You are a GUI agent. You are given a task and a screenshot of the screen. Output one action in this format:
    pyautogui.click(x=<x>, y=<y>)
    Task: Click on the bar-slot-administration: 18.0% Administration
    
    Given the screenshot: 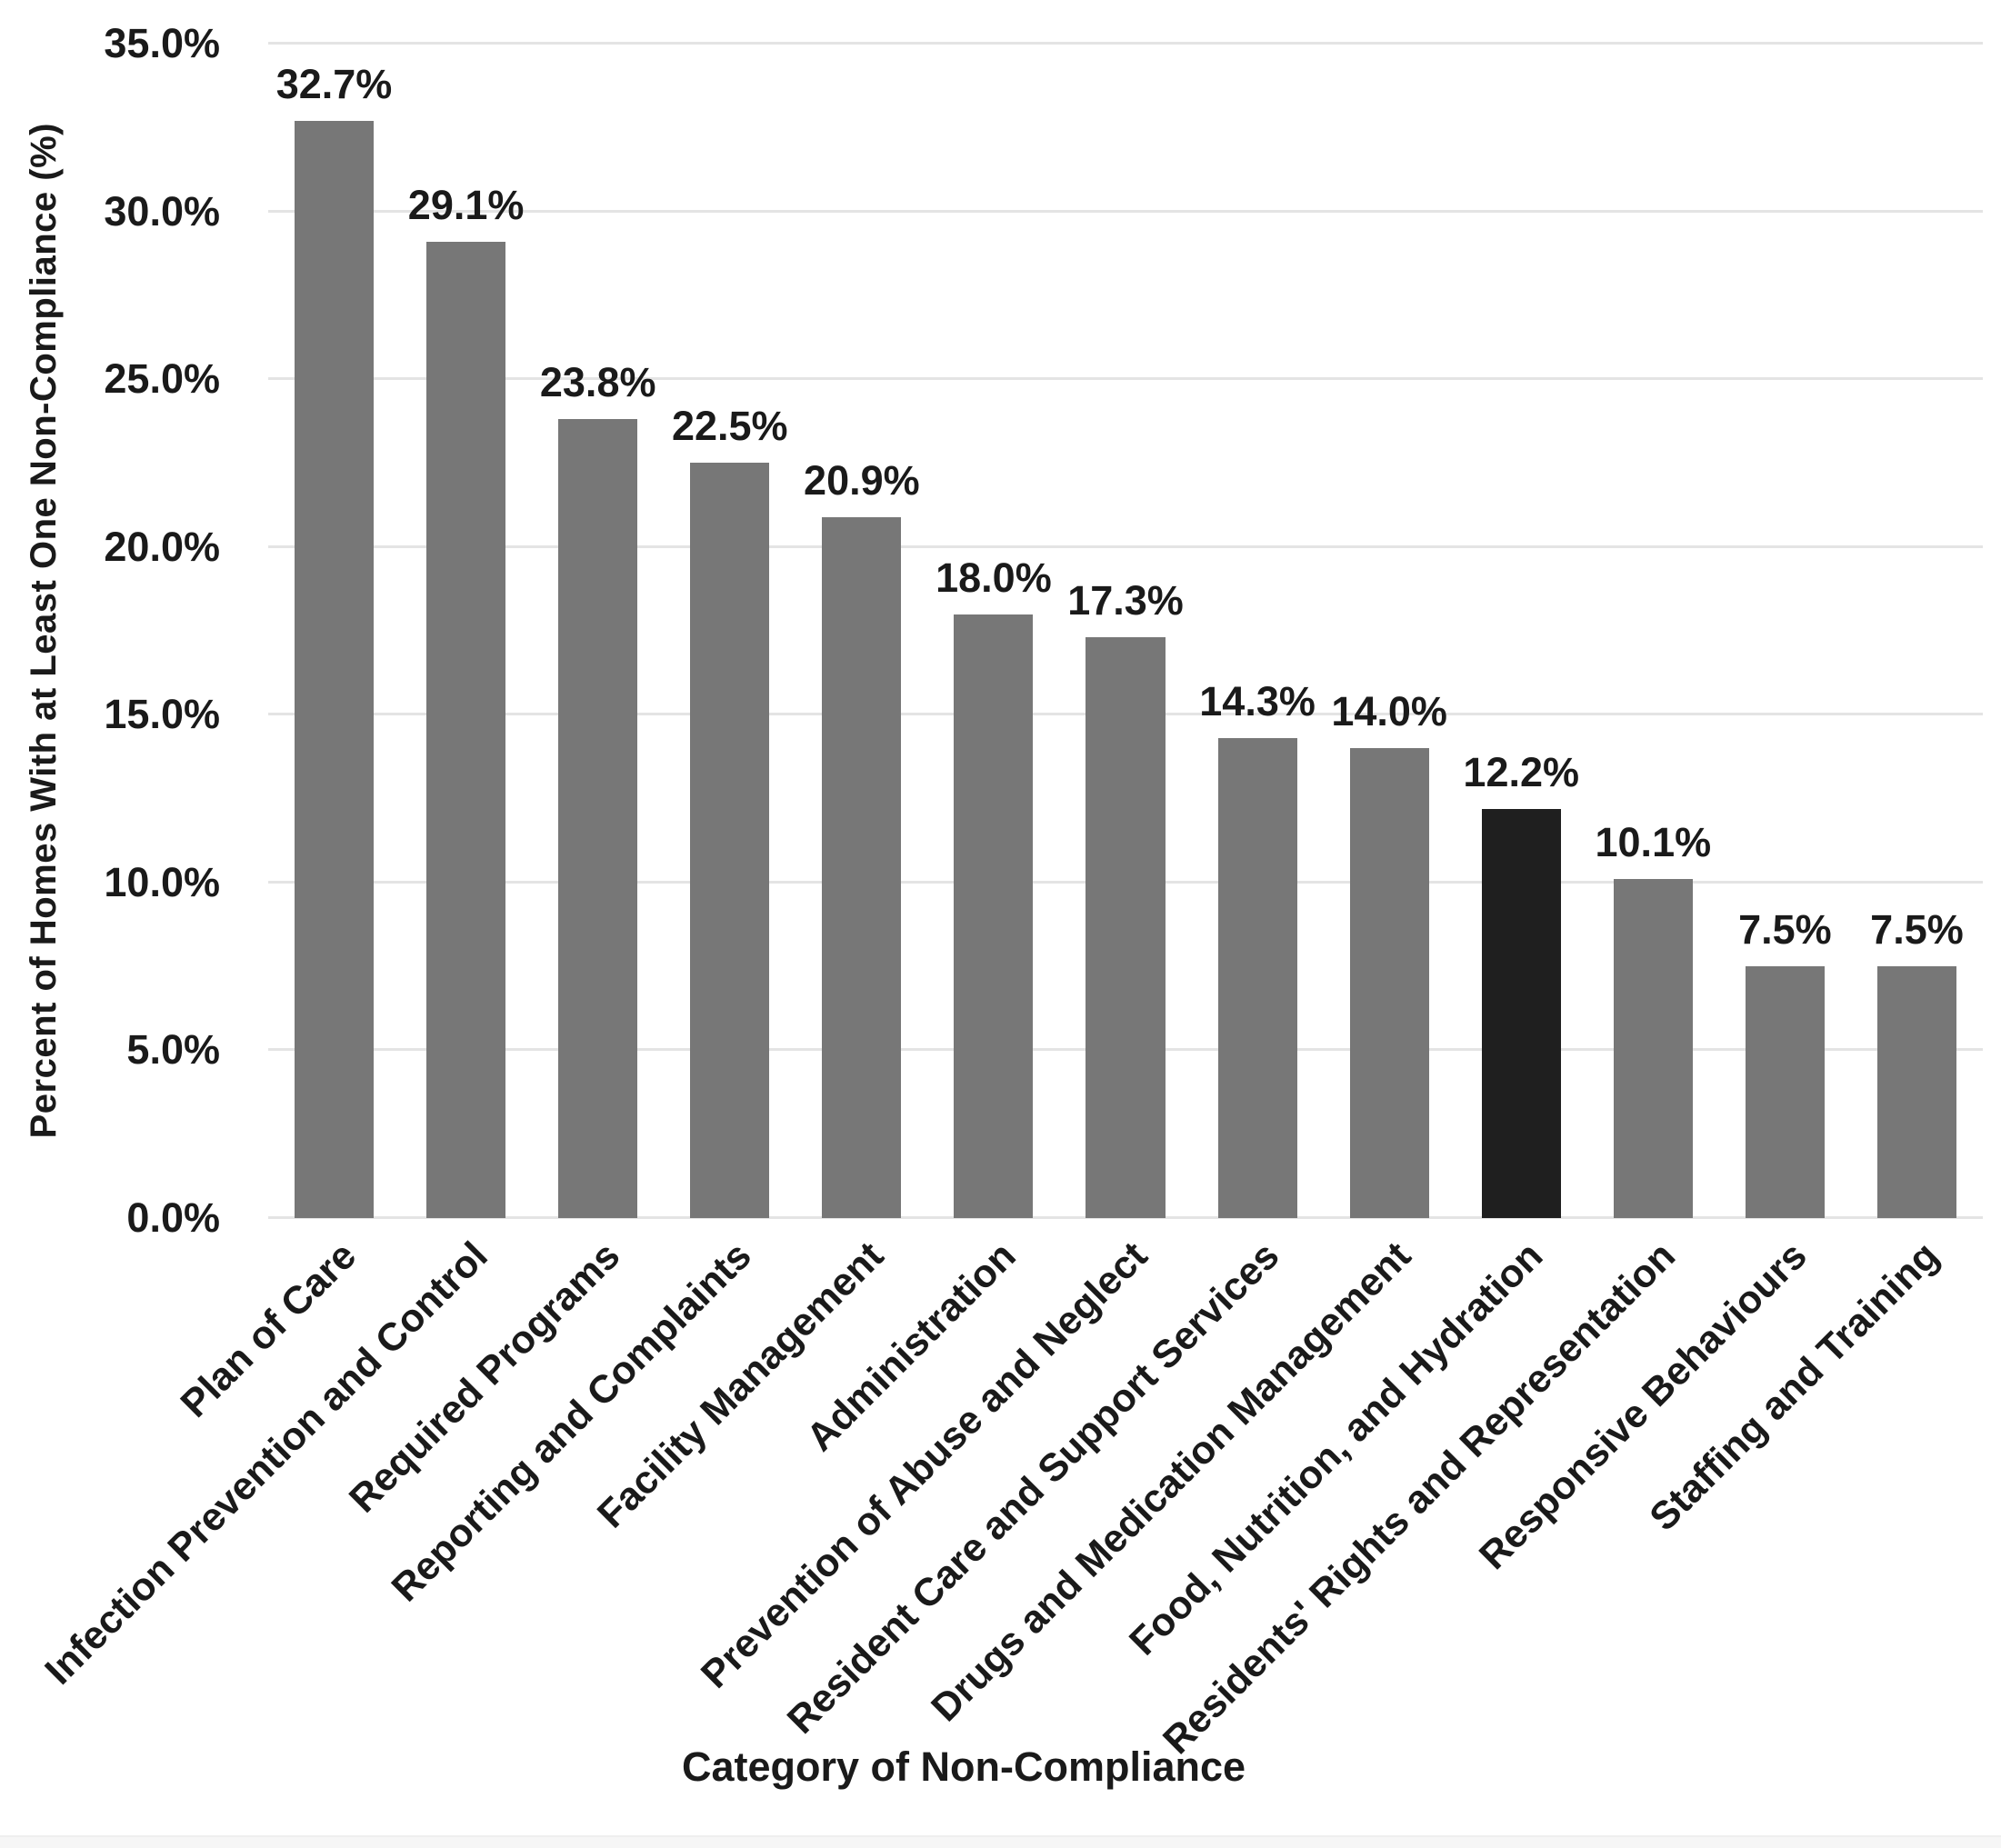 What is the action you would take?
    pyautogui.click(x=929, y=752)
    